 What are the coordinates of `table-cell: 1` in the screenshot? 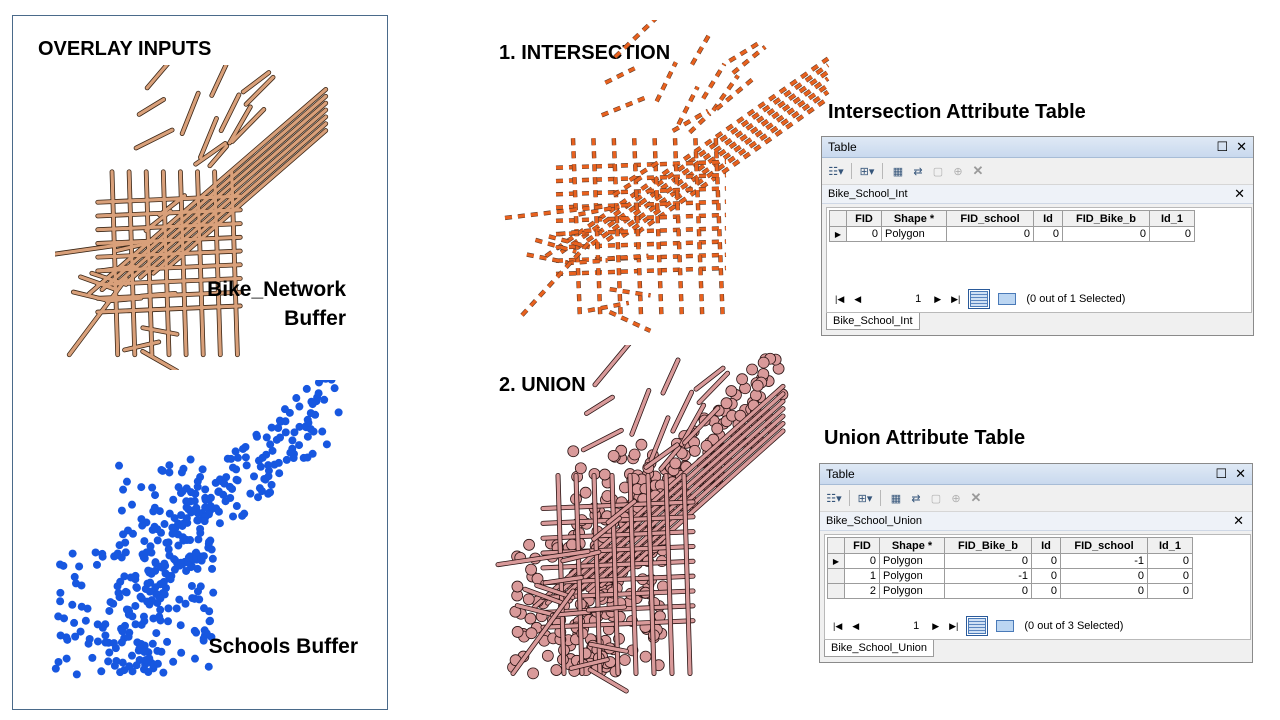 It's located at (862, 576).